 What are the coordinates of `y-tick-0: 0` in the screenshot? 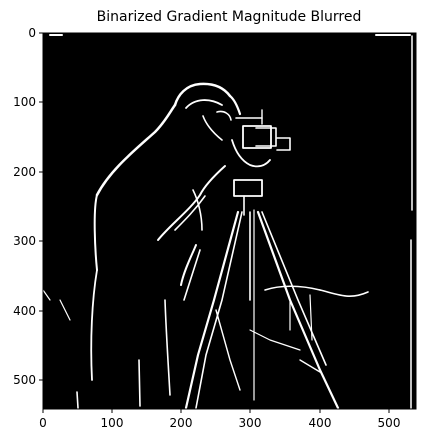 It's located at (32, 33).